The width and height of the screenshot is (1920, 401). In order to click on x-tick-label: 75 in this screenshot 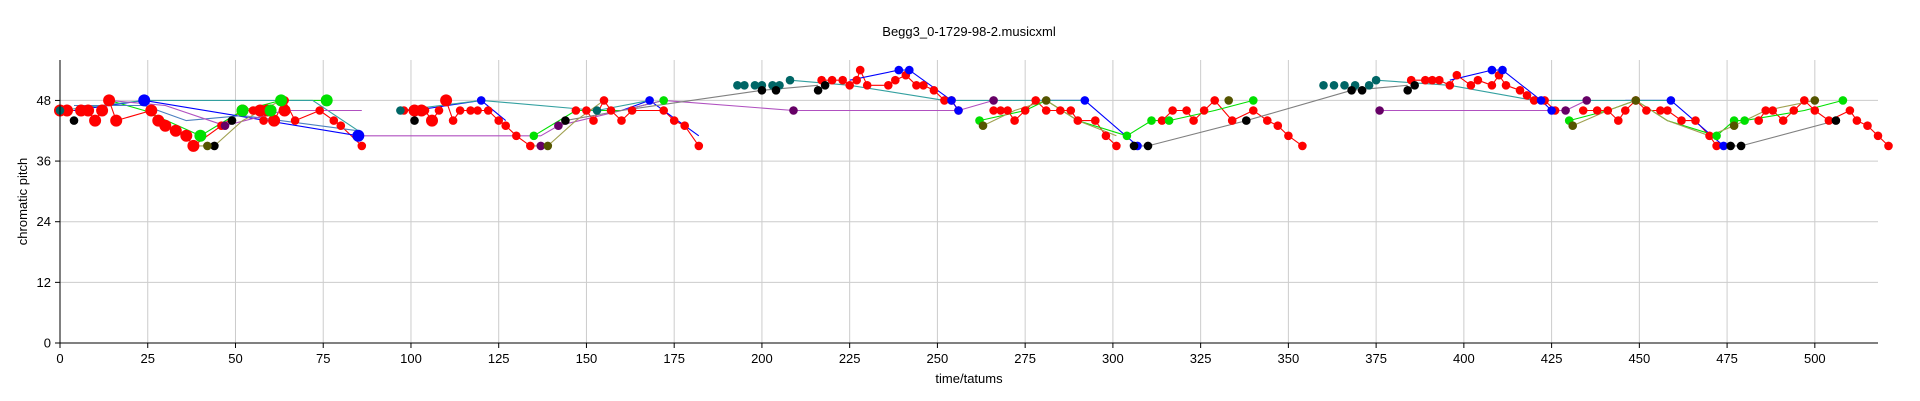, I will do `click(323, 358)`.